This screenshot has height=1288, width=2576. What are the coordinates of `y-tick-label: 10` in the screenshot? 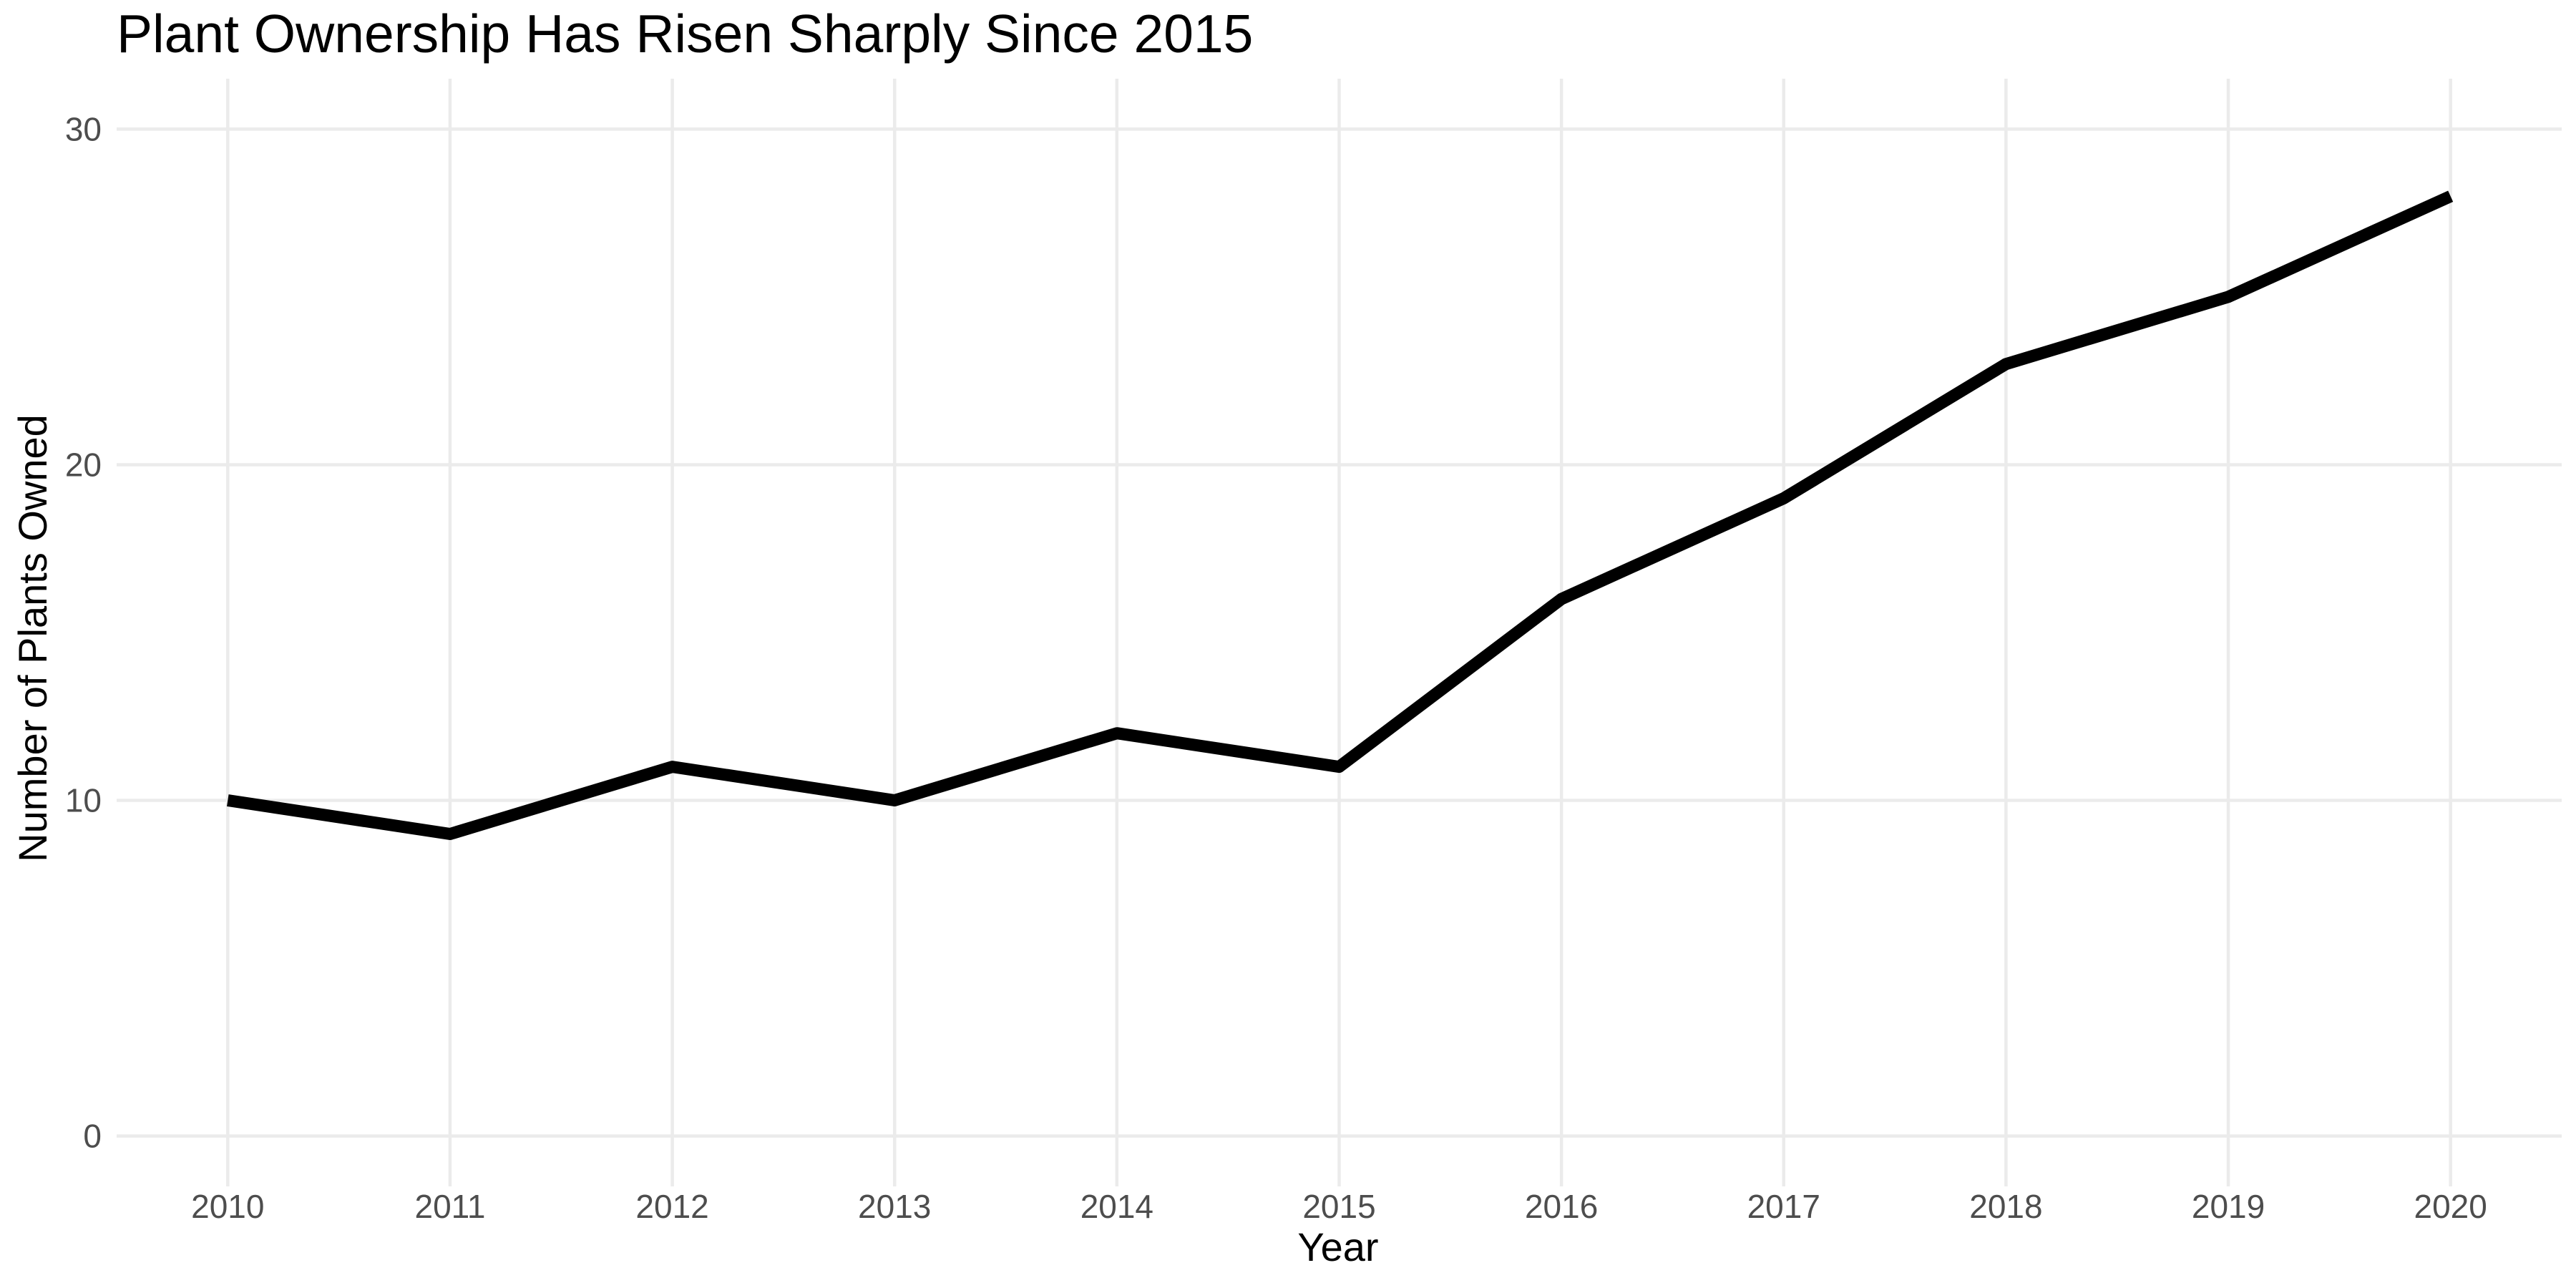 It's located at (83, 800).